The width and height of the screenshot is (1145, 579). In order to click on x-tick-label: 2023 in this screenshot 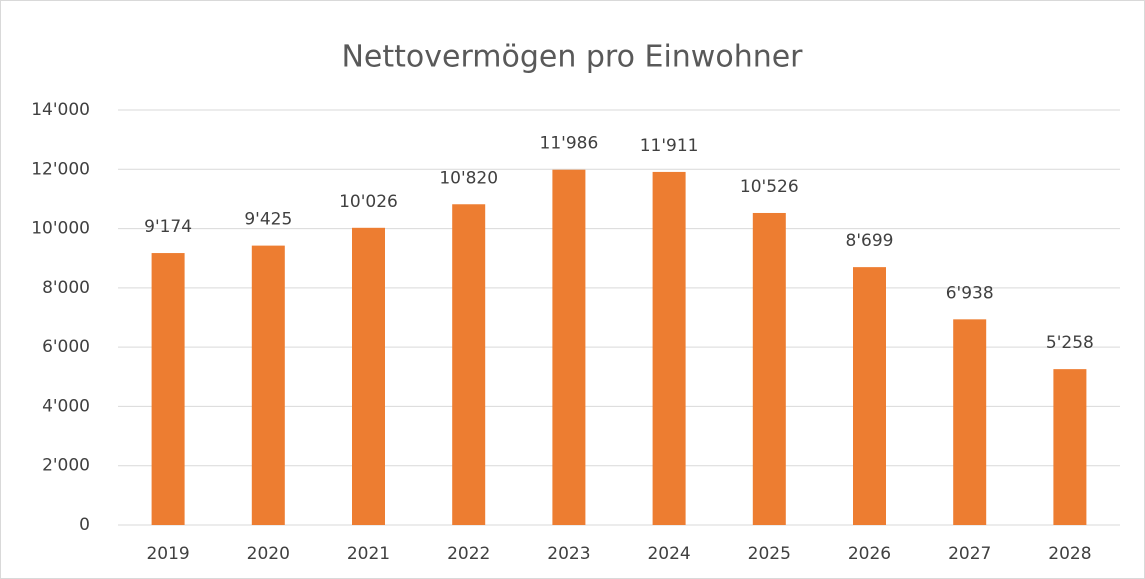, I will do `click(568, 554)`.